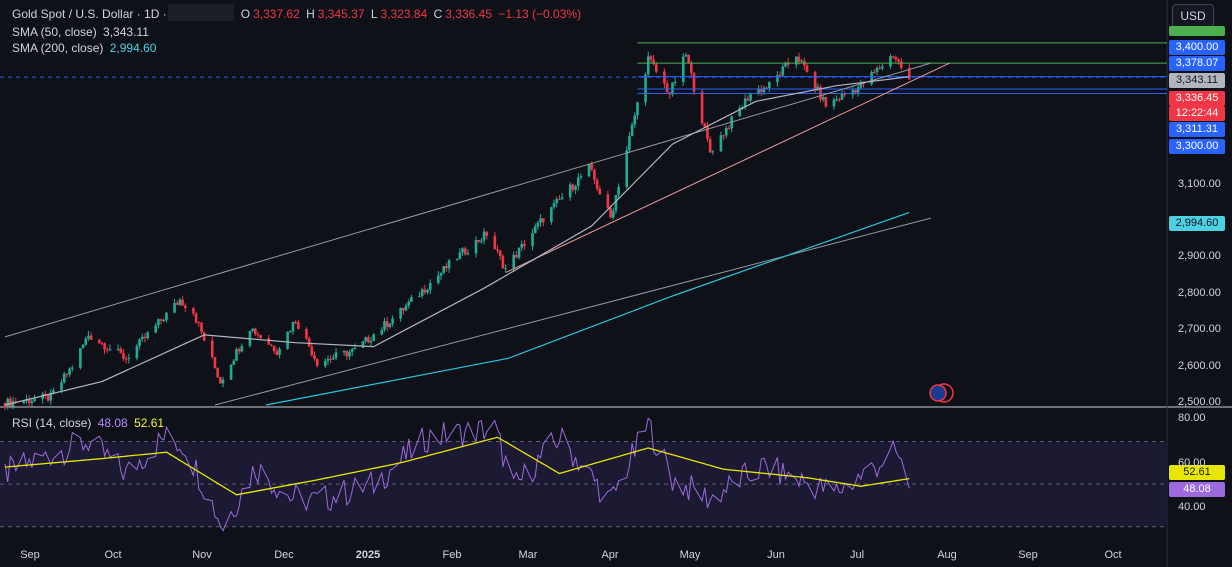  Describe the element at coordinates (1199, 184) in the screenshot. I see `price-axis-label: 3,100.00` at that location.